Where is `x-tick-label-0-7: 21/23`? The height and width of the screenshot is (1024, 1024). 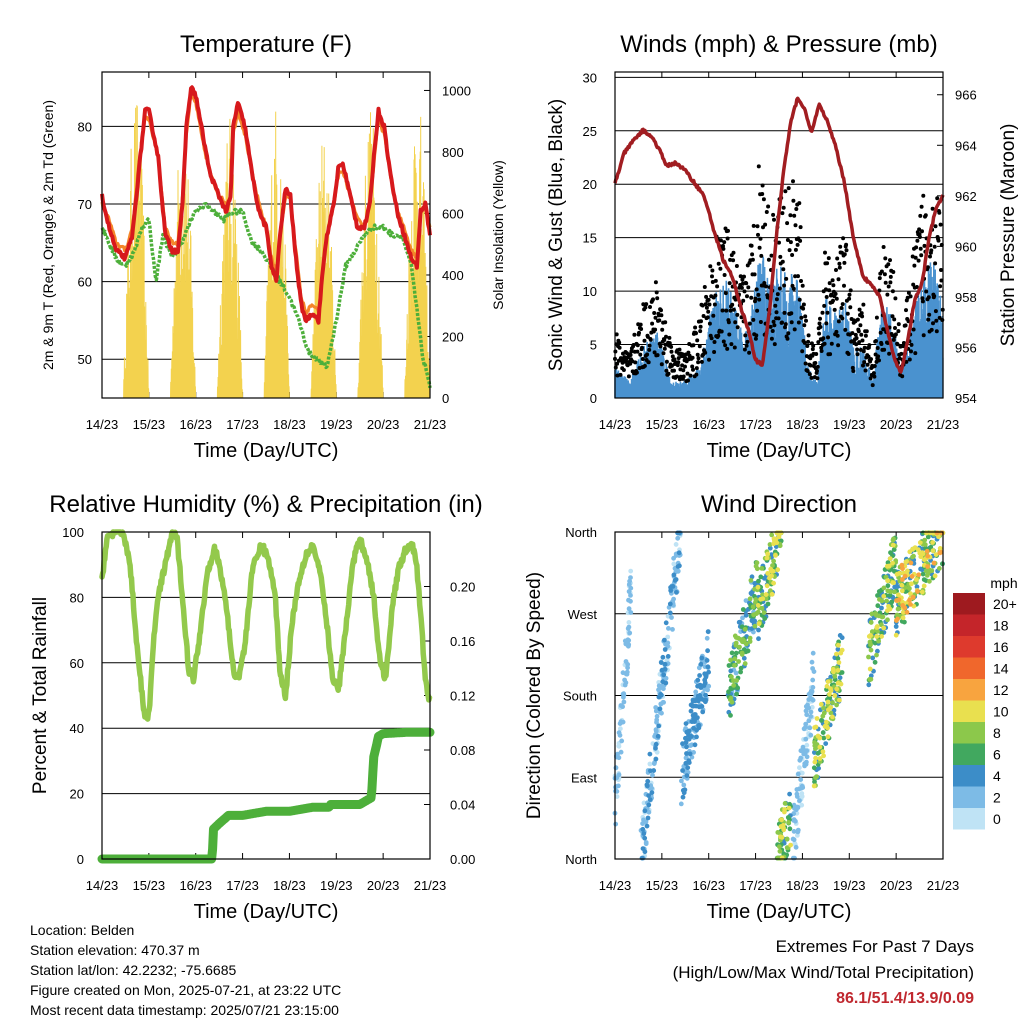 x-tick-label-0-7: 21/23 is located at coordinates (430, 424).